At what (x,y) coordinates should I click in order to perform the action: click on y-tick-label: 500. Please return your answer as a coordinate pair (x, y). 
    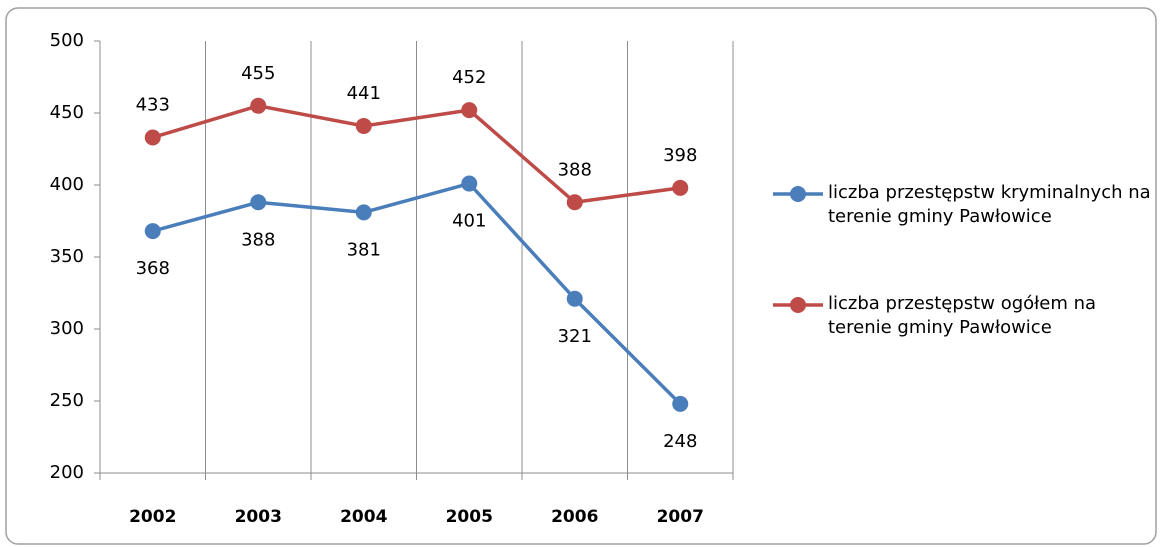
    Looking at the image, I should click on (67, 40).